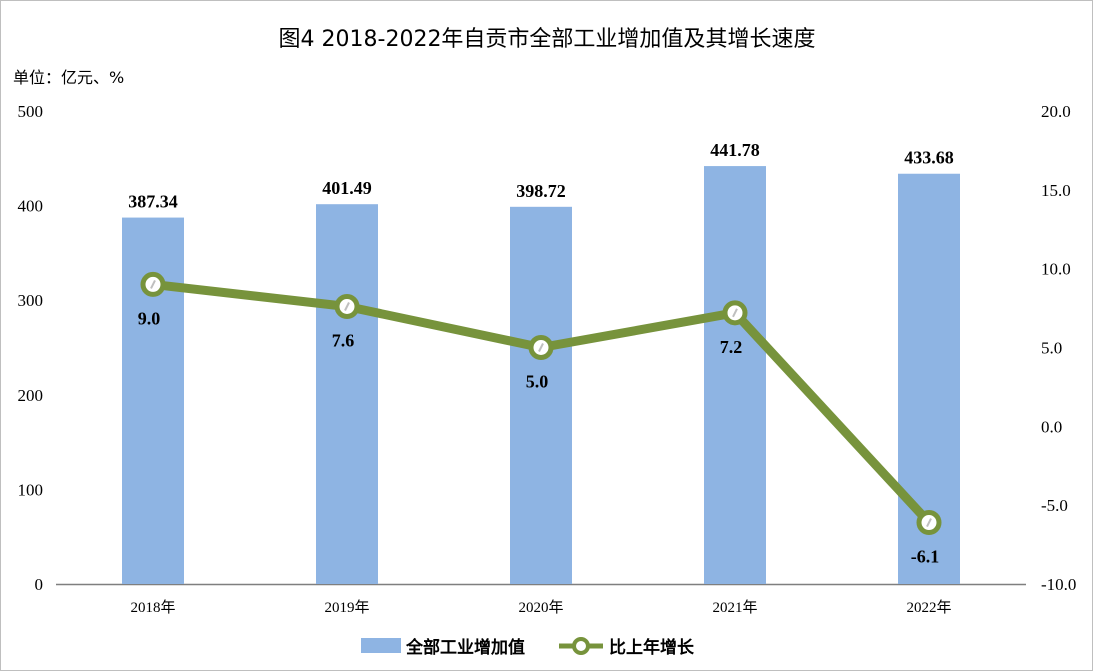  What do you see at coordinates (541, 191) in the screenshot?
I see `bar-value-label: 398.72` at bounding box center [541, 191].